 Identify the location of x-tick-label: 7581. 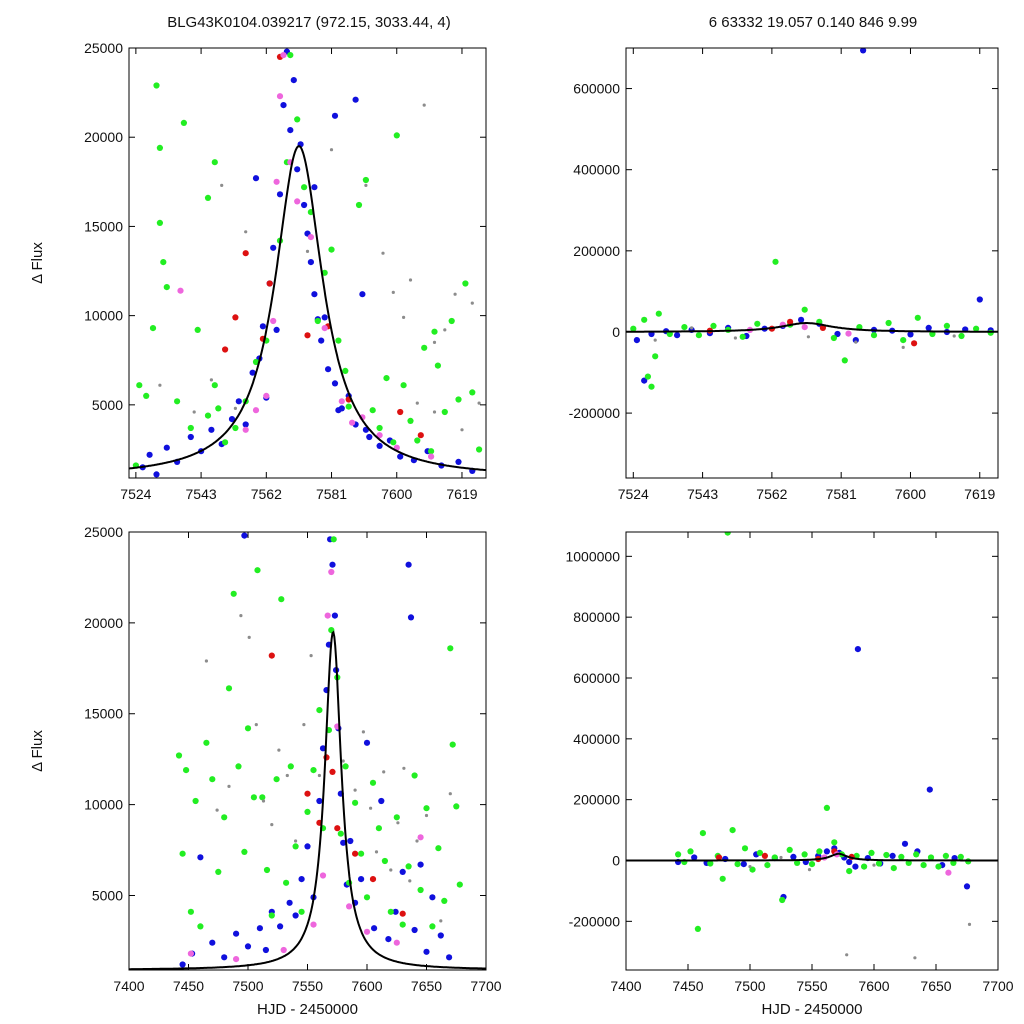
(841, 494).